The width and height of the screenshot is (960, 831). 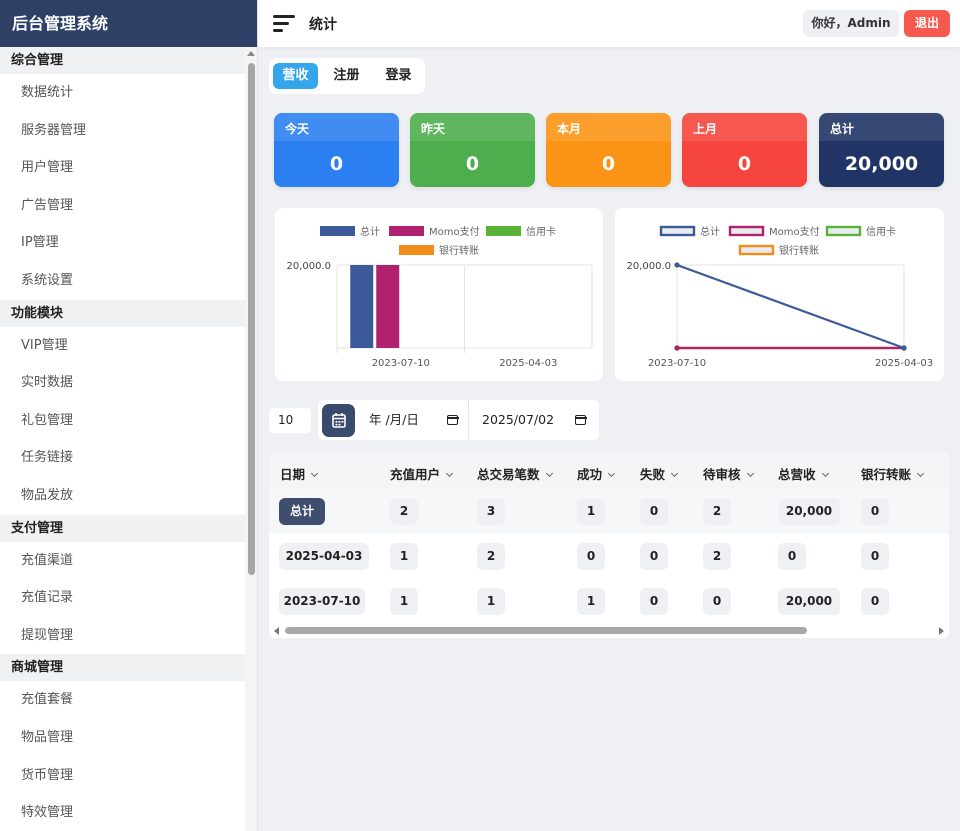 What do you see at coordinates (47, 775) in the screenshot?
I see `sidebar-item-currency-manage: 货币管理` at bounding box center [47, 775].